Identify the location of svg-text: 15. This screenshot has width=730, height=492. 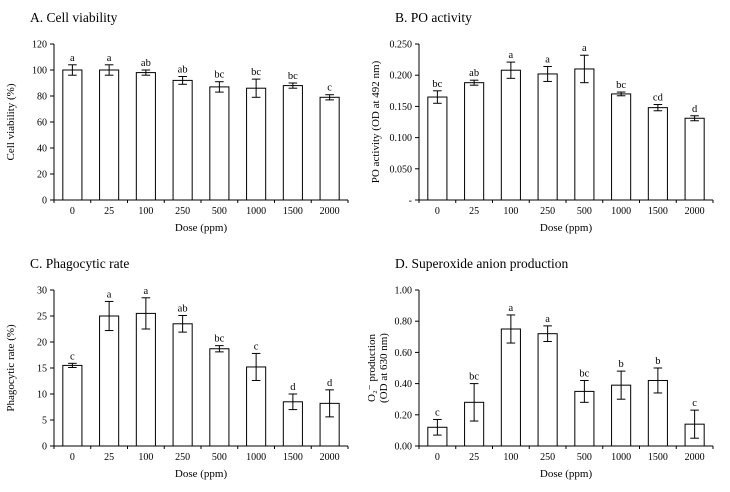
(42, 369).